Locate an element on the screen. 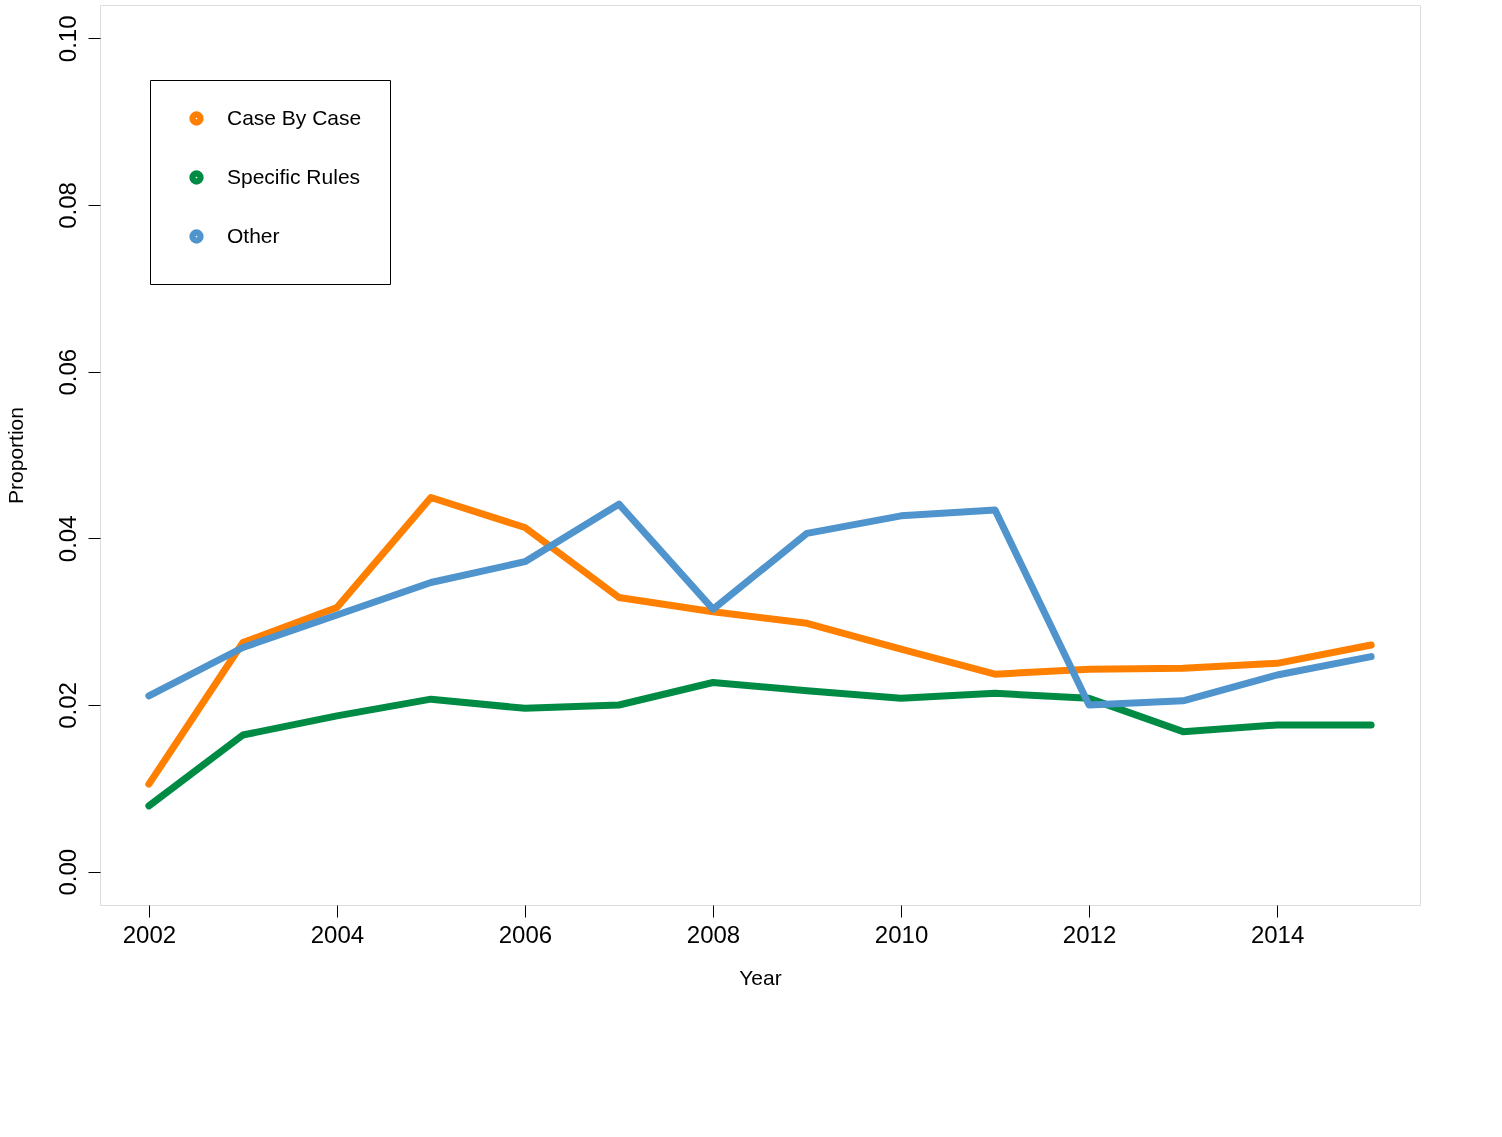  x-tick-label: 2010 is located at coordinates (901, 934).